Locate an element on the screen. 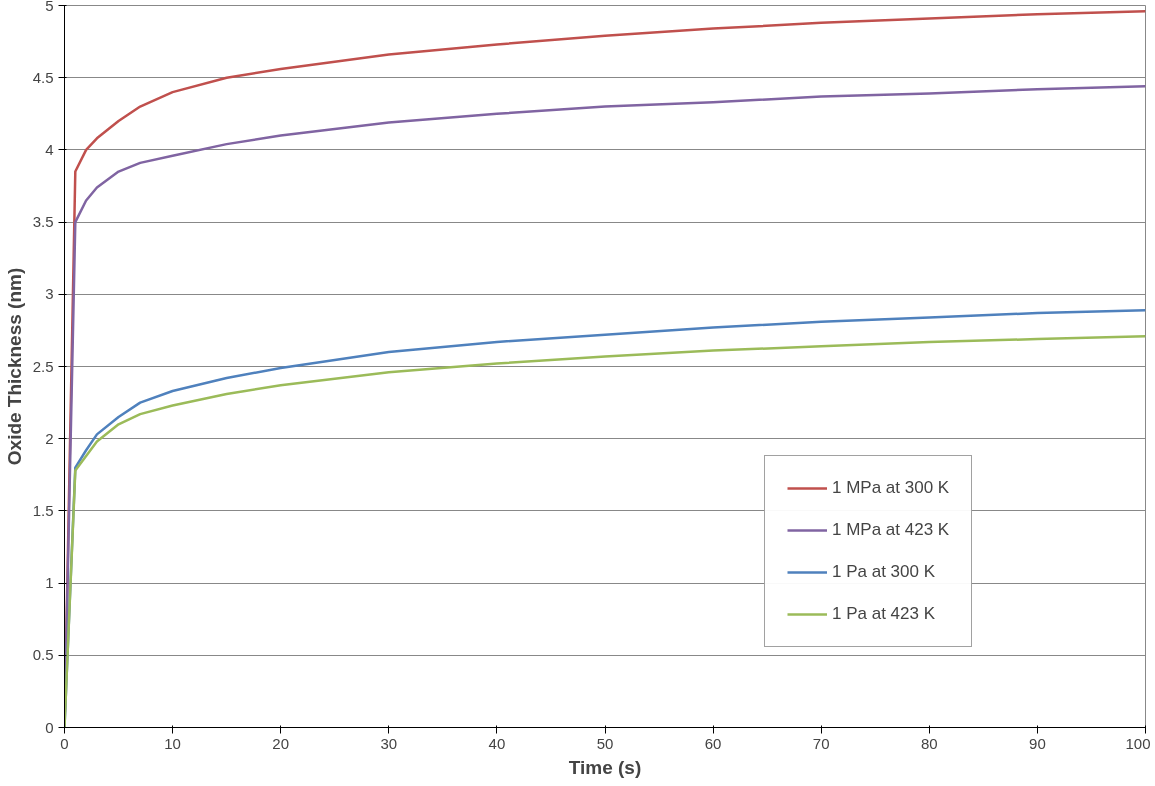 This screenshot has height=786, width=1155. y-tick-label: 0 is located at coordinates (49, 727).